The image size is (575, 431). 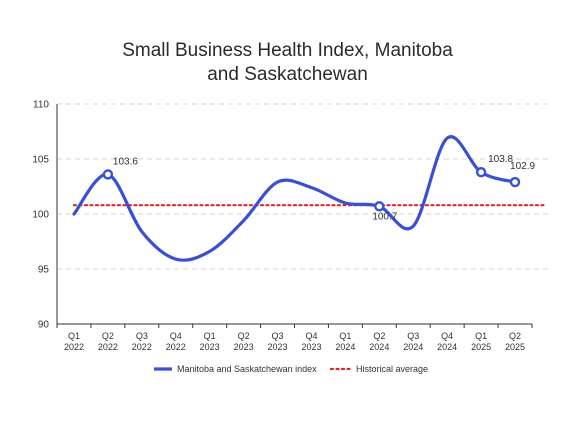 I want to click on chart-title-line-2: and Saskatchewan, so click(x=287, y=74).